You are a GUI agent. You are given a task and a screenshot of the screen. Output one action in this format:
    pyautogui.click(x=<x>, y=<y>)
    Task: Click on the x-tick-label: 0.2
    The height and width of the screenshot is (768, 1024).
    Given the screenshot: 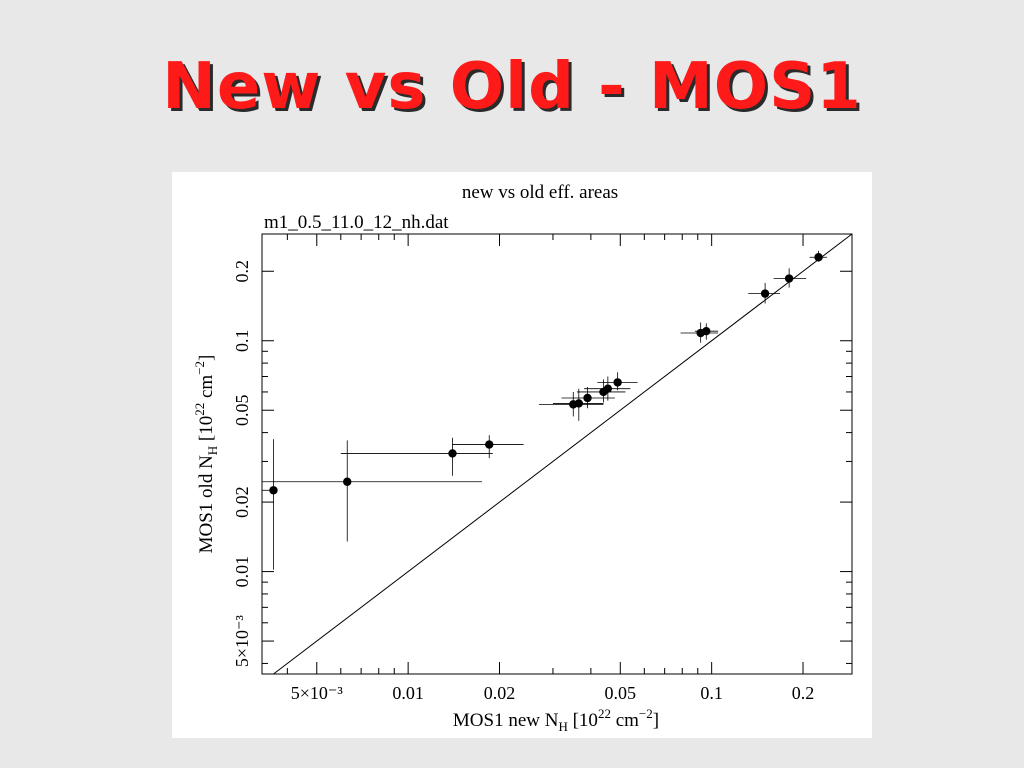 What is the action you would take?
    pyautogui.click(x=803, y=693)
    